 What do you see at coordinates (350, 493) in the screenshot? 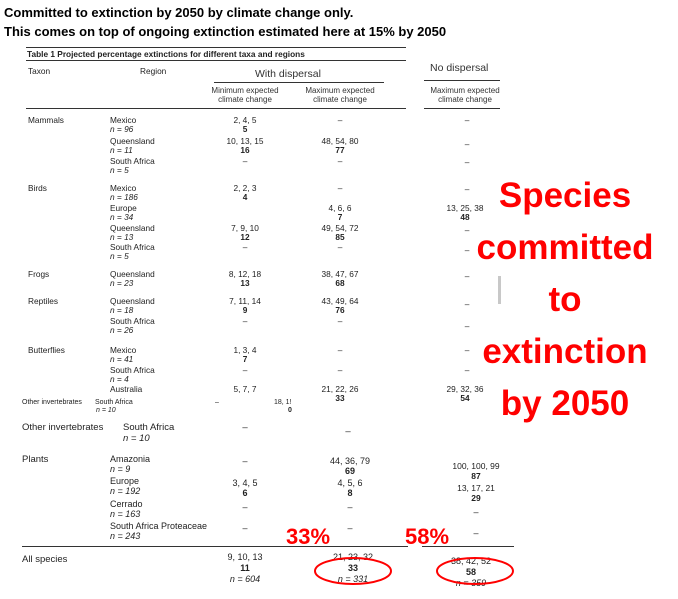
I see `max-value: 8` at bounding box center [350, 493].